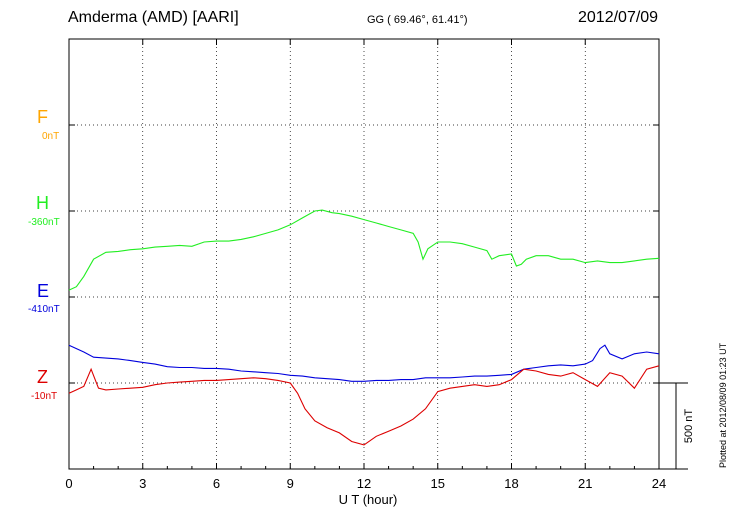 This screenshot has height=520, width=730. What do you see at coordinates (438, 483) in the screenshot?
I see `x-tick-label: 15` at bounding box center [438, 483].